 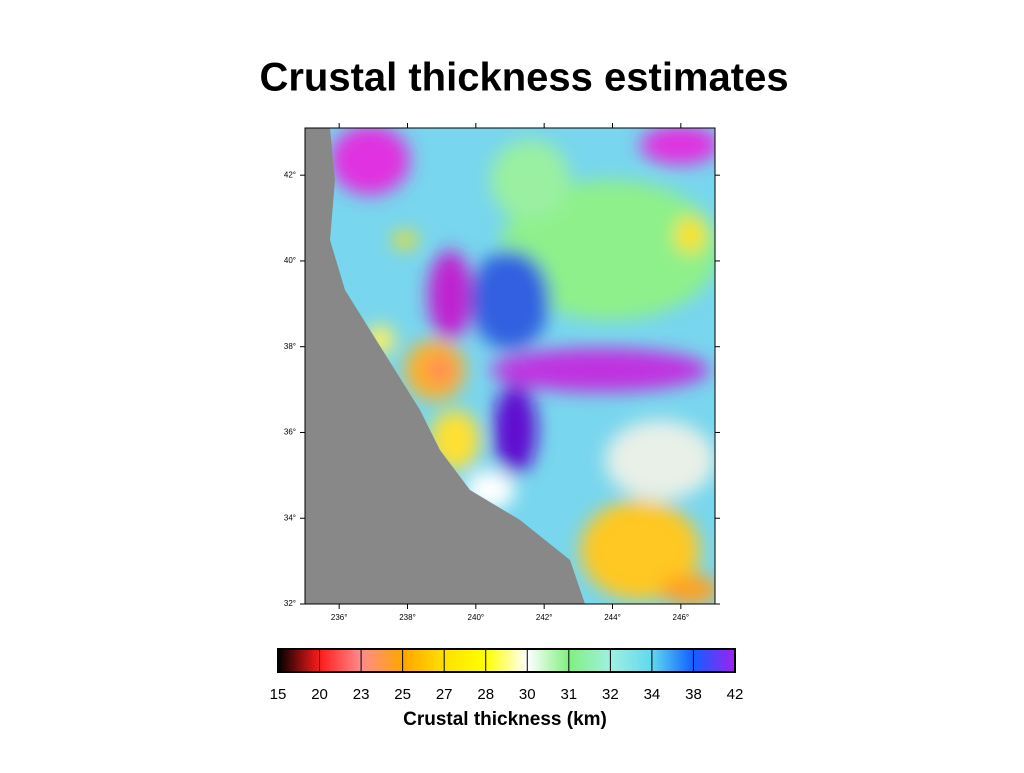 I want to click on colorbar-tick-label: 42, so click(x=735, y=694).